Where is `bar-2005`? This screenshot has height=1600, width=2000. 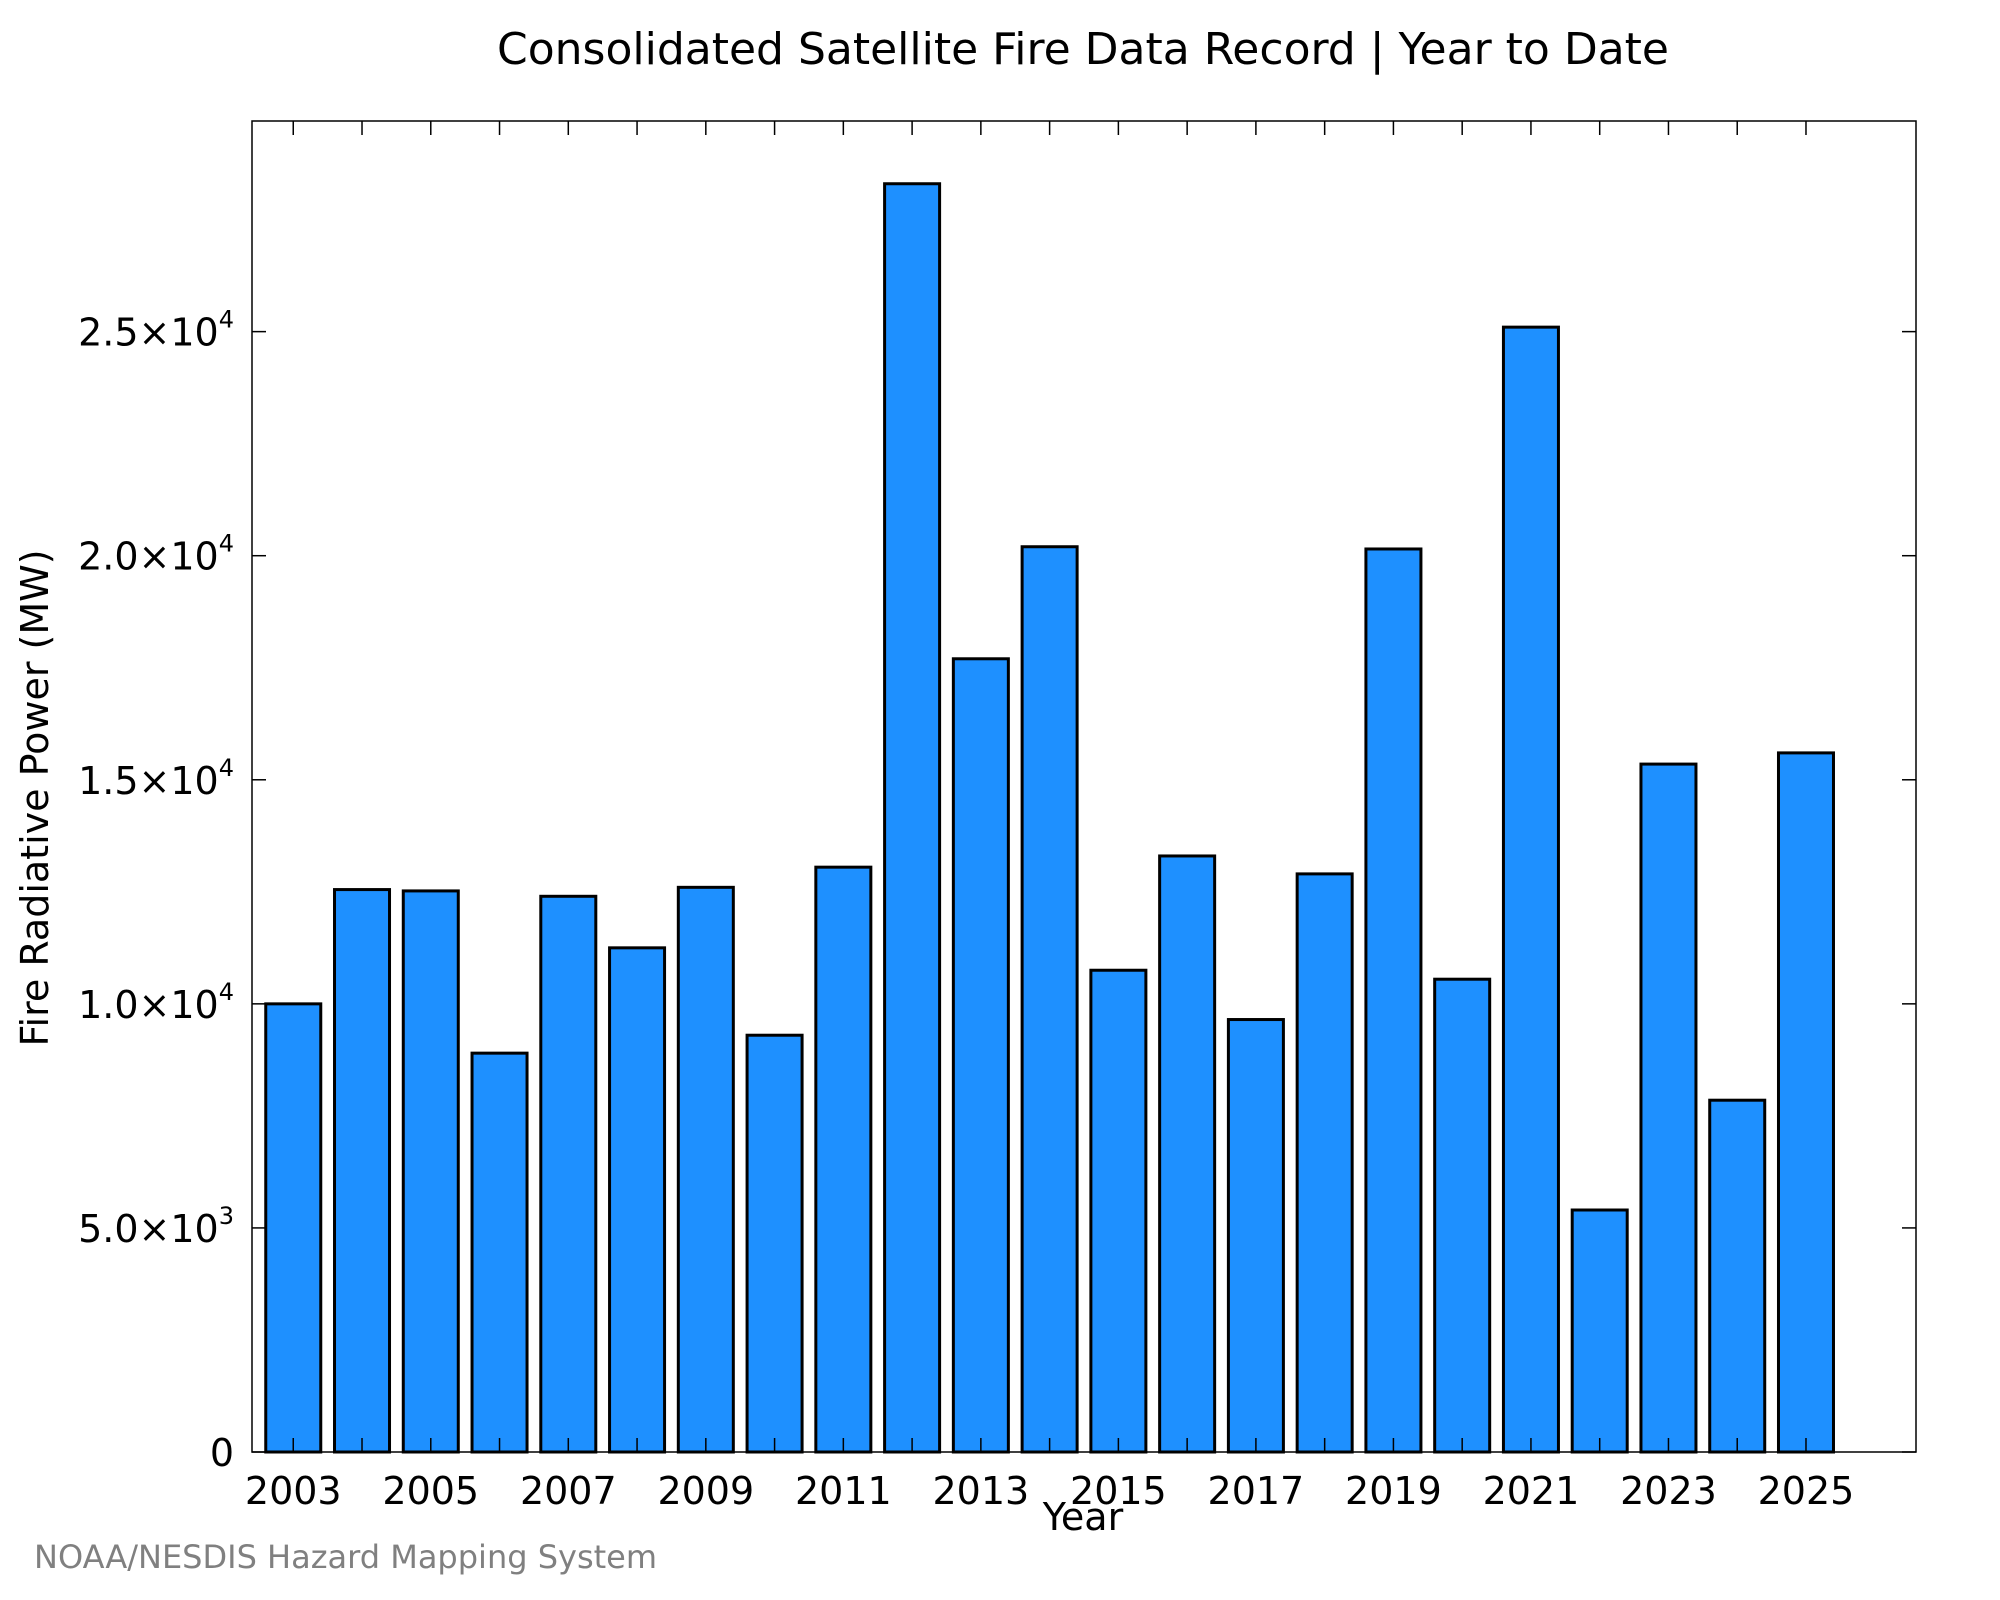 bar-2005 is located at coordinates (430, 1171).